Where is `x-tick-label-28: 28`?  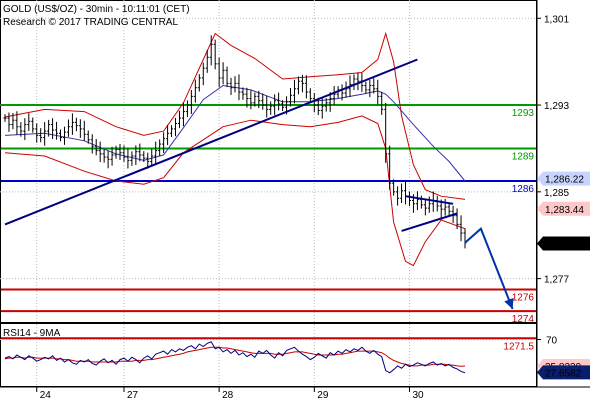
x-tick-label-28: 28 is located at coordinates (228, 395).